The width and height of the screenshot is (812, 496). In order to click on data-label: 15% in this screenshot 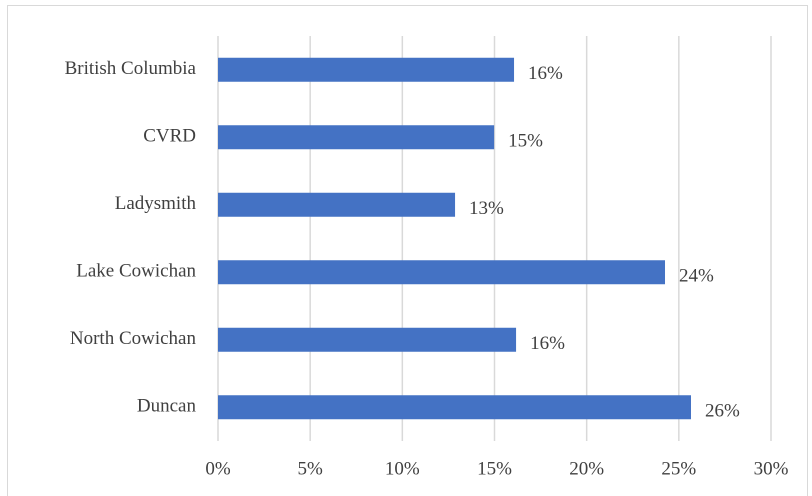, I will do `click(525, 141)`.